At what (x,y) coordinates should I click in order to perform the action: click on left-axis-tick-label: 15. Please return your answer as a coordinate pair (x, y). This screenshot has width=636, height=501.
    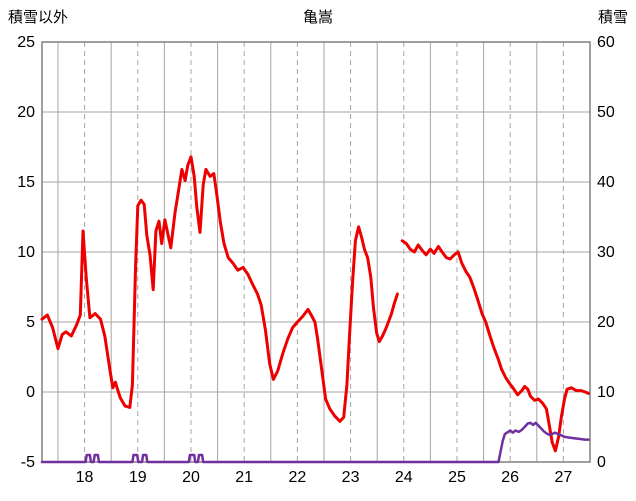
    Looking at the image, I should click on (26, 182).